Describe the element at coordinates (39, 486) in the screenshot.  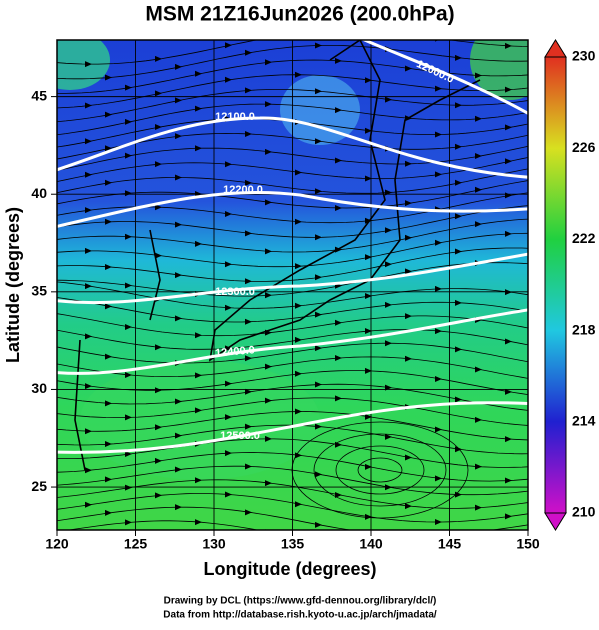
I see `y-tick-label: 25` at that location.